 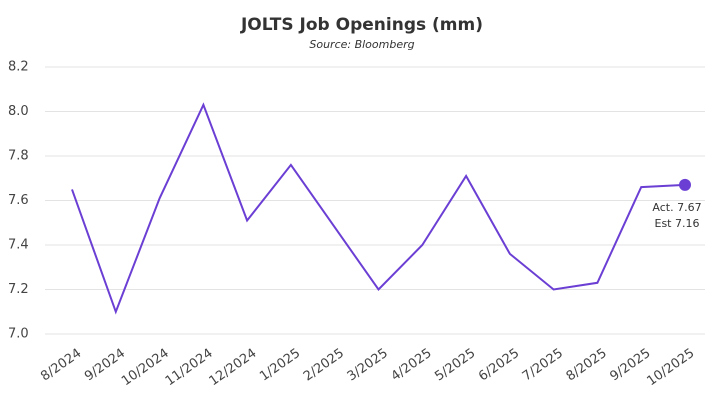 I want to click on x-tick-label: 11/2024, so click(x=189, y=367).